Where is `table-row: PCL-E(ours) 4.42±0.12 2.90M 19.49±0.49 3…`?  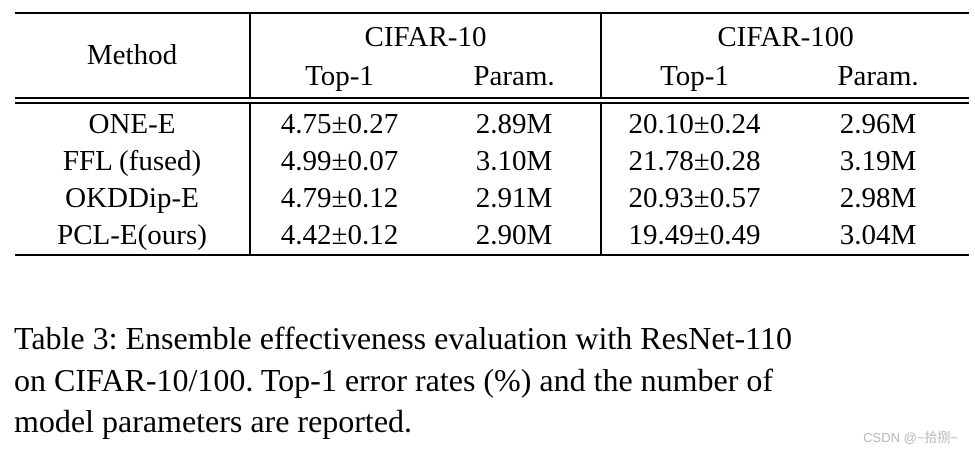 table-row: PCL-E(ours) 4.42±0.12 2.90M 19.49±0.49 3… is located at coordinates (492, 236).